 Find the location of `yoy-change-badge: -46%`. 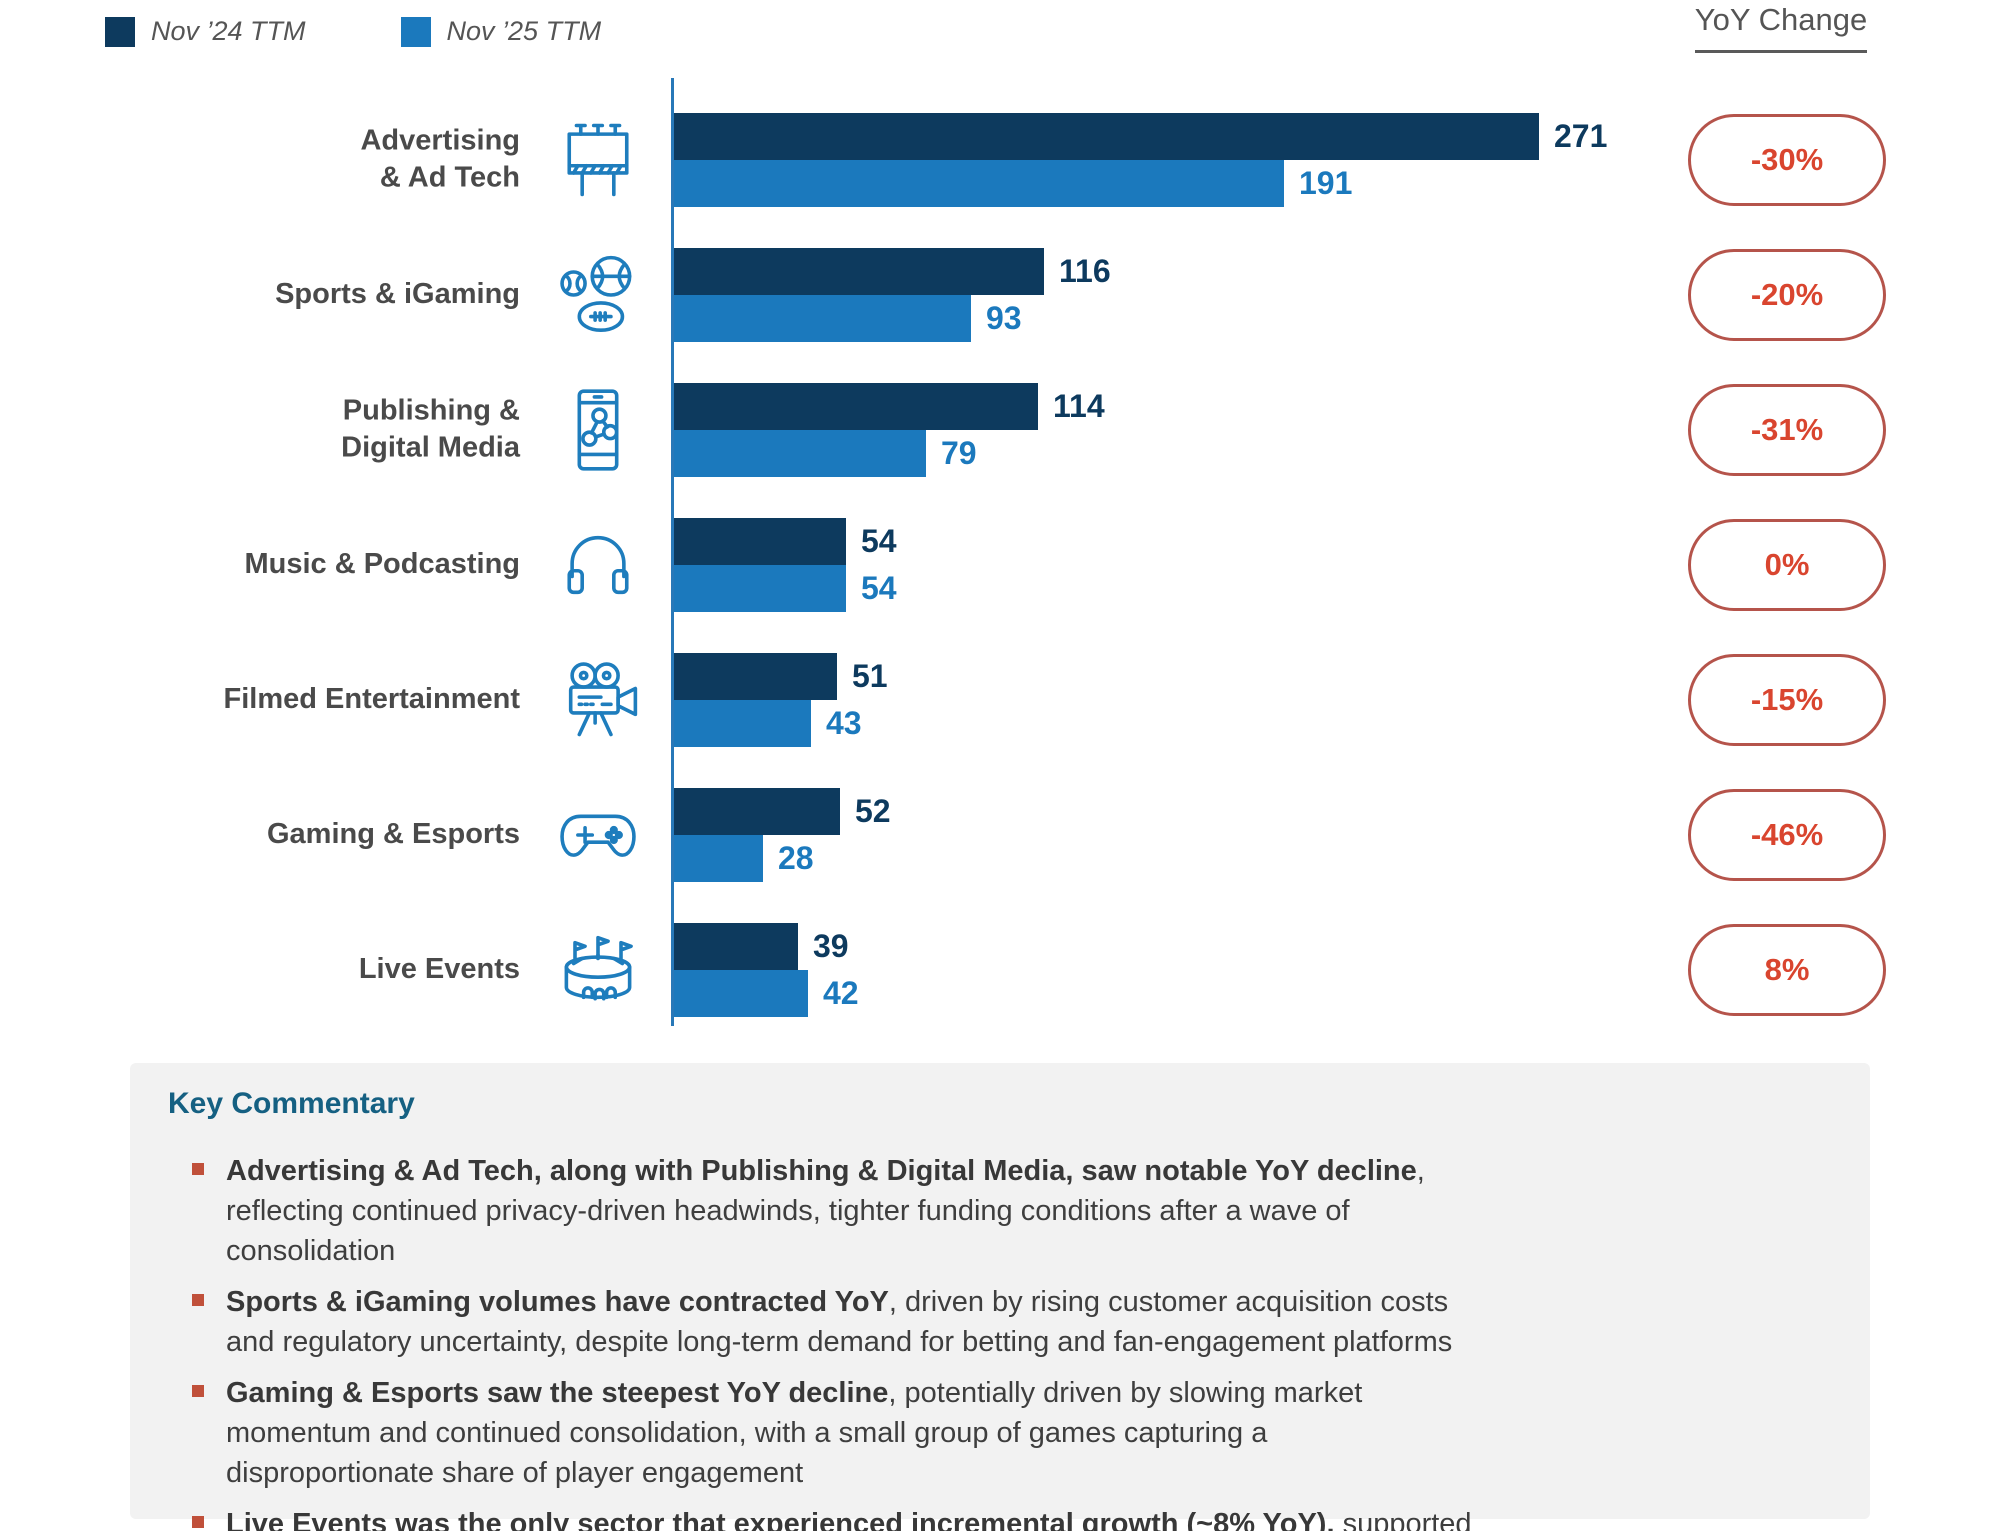

yoy-change-badge: -46% is located at coordinates (1787, 834).